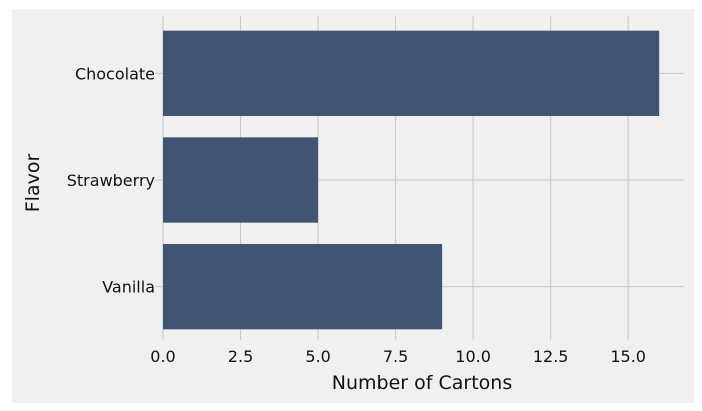 This screenshot has width=702, height=411. Describe the element at coordinates (241, 180) in the screenshot. I see `bar-strawberry` at that location.